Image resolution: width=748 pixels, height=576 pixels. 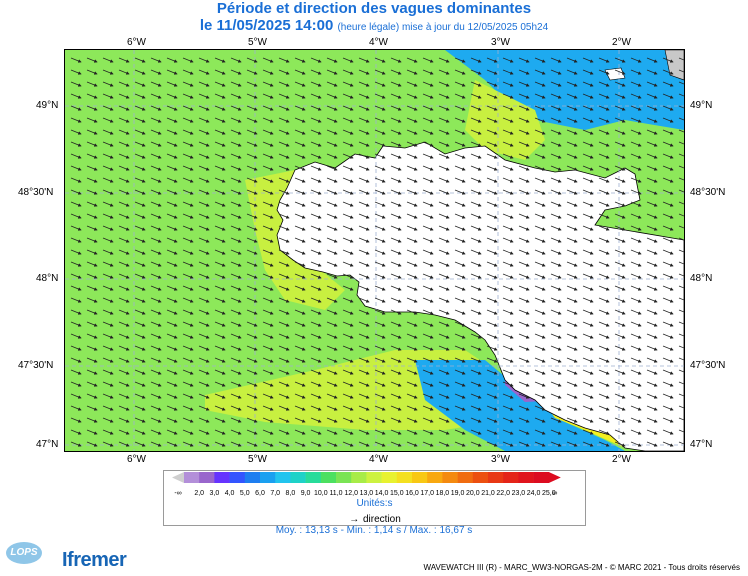 I want to click on lat-tick-right: 47°N, so click(x=701, y=444).